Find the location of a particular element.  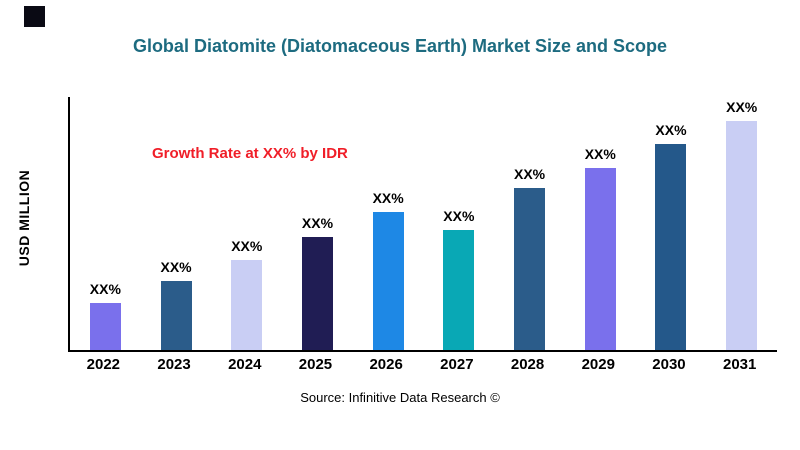

growth-rate-annotation: Growth Rate at XX% by IDR is located at coordinates (250, 153).